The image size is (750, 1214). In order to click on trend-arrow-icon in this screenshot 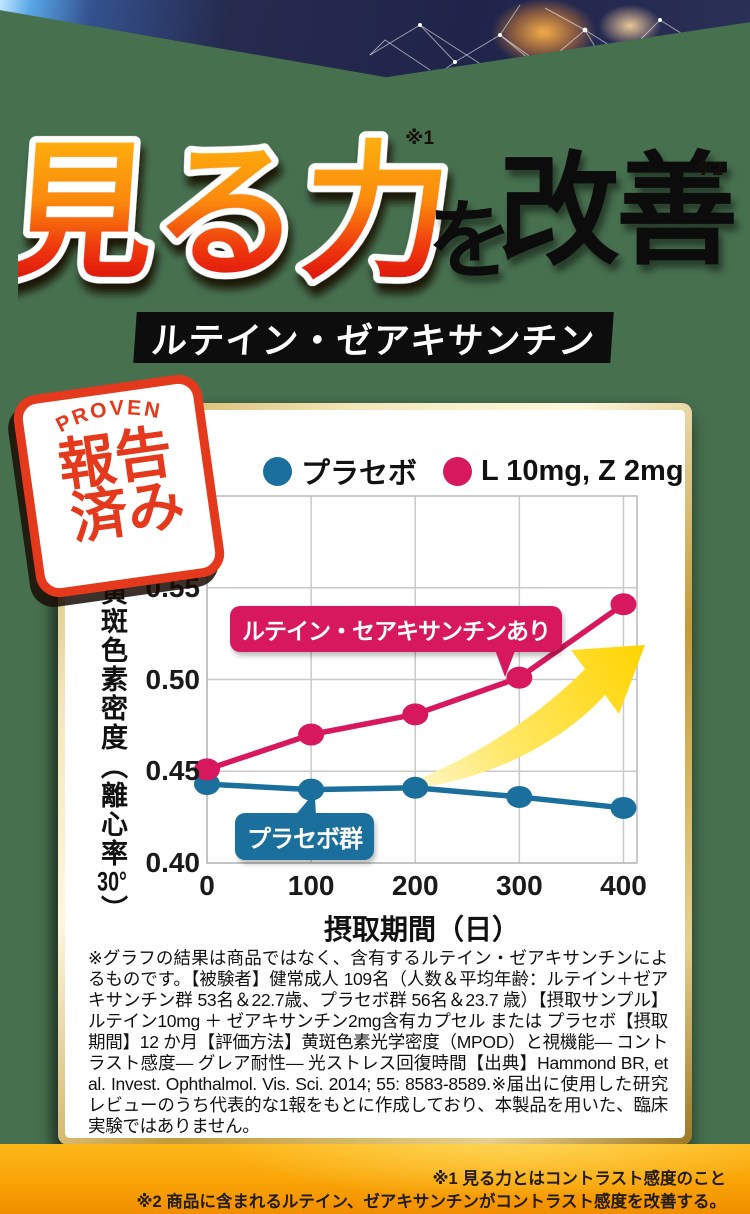, I will do `click(518, 718)`.